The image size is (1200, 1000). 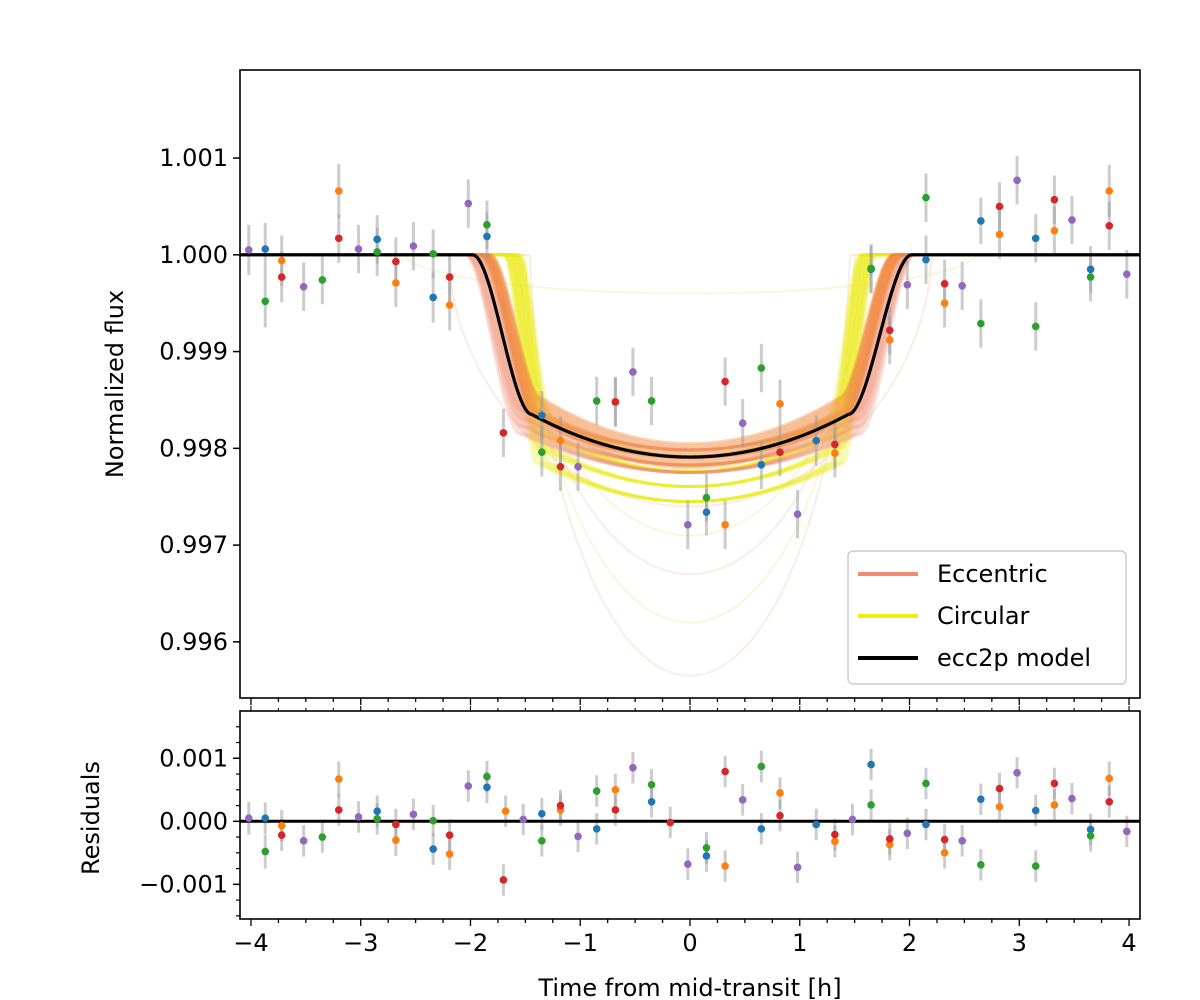 What do you see at coordinates (992, 574) in the screenshot?
I see `legend-label-eccentric: Eccentric` at bounding box center [992, 574].